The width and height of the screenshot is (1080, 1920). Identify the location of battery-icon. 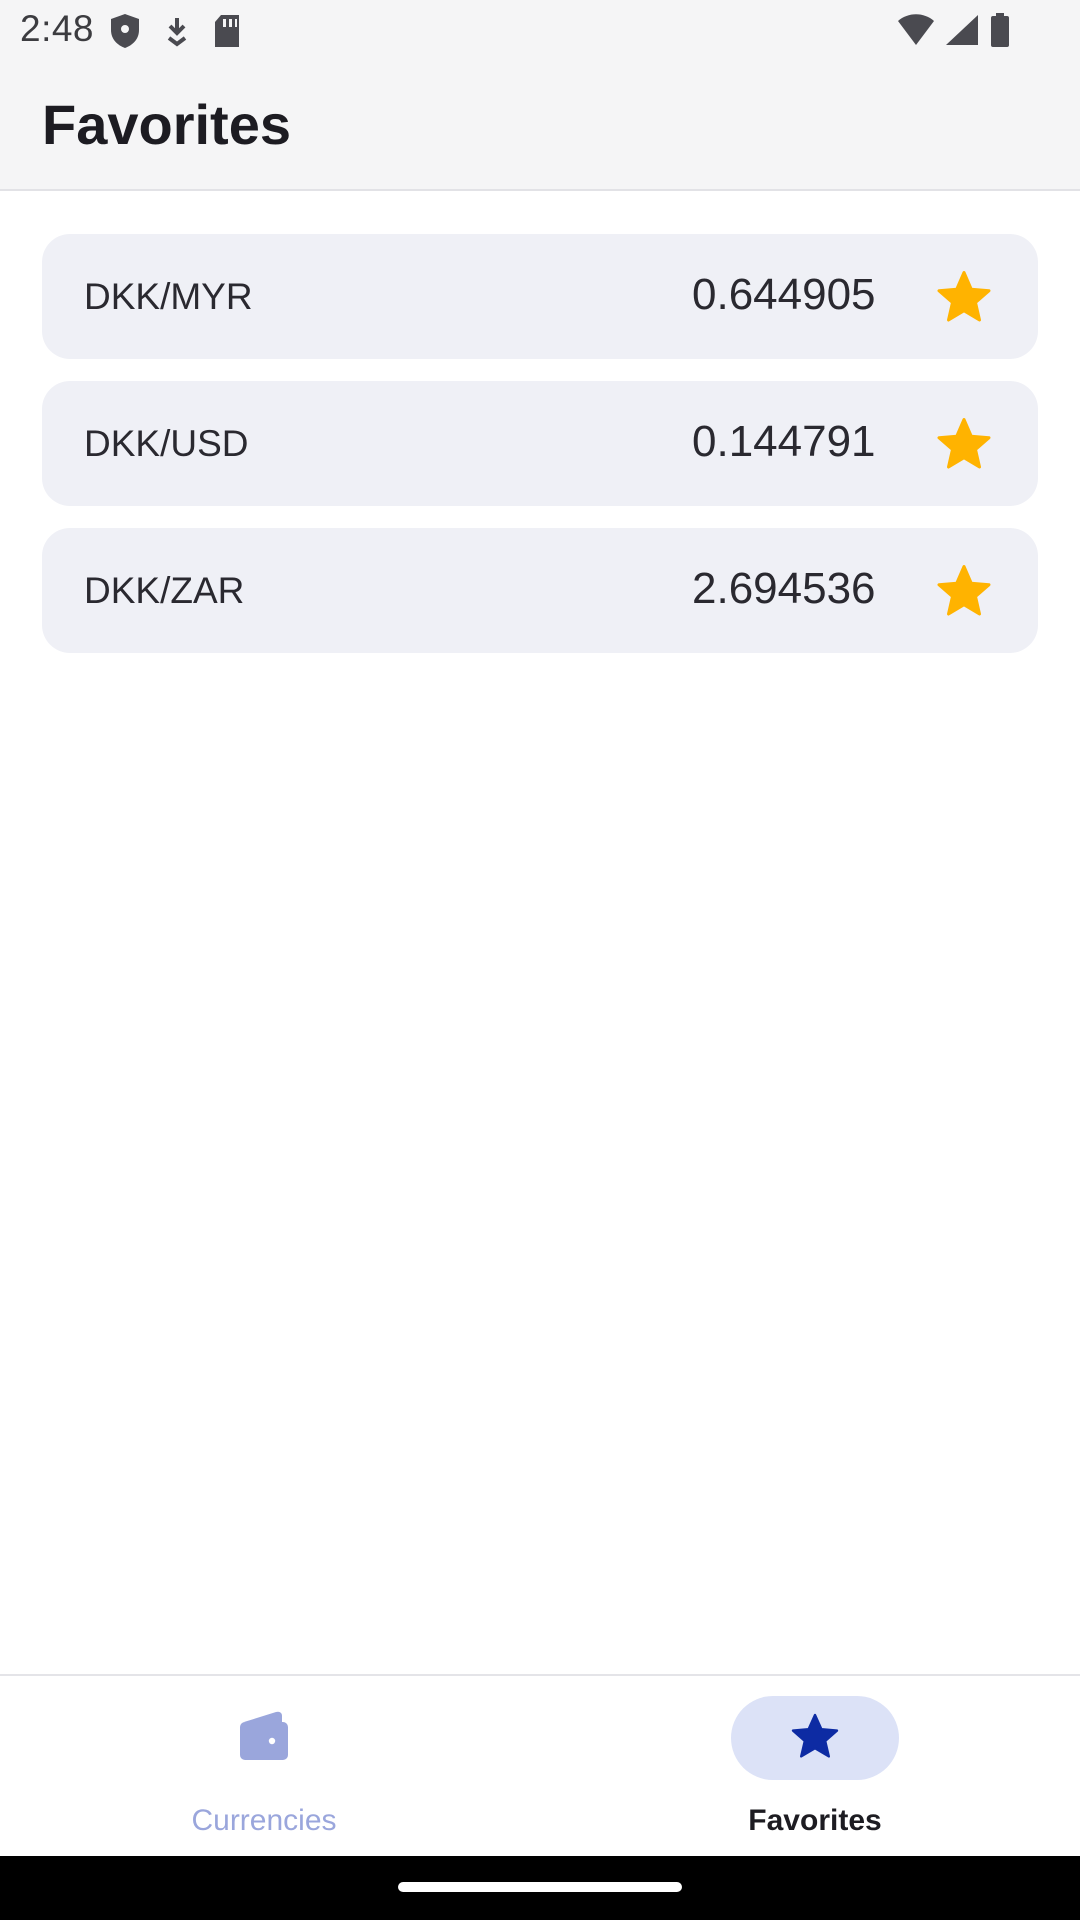
(1000, 30).